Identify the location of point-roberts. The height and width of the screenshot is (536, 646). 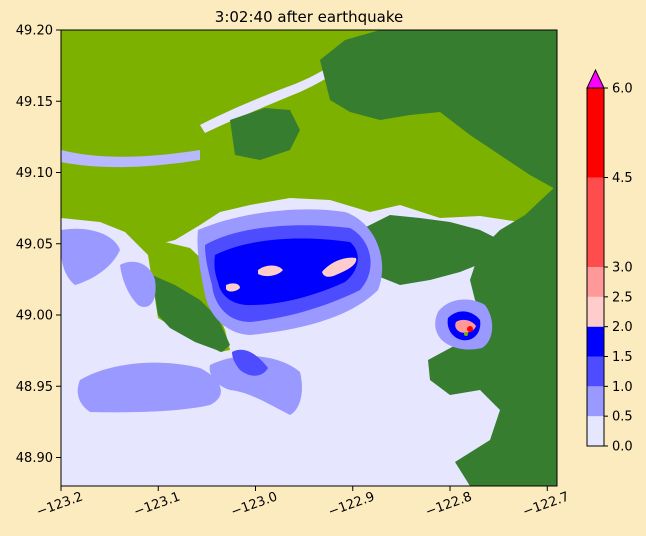
(191, 313).